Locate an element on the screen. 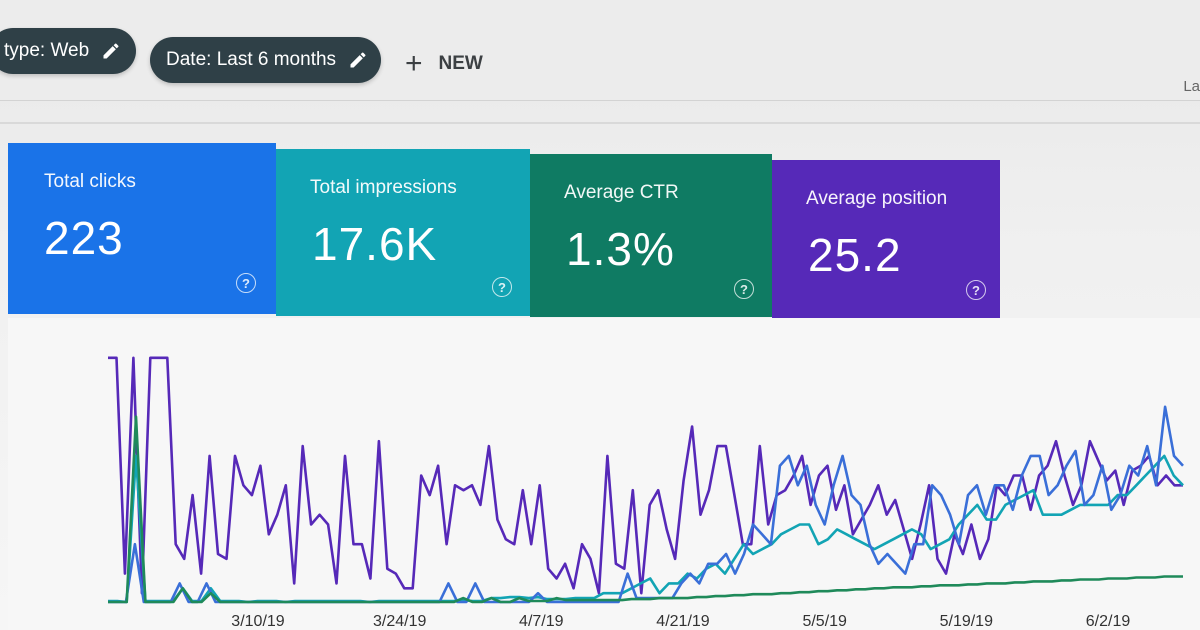 Image resolution: width=1200 pixels, height=630 pixels. date-filter-chip: Date: Last 6 months is located at coordinates (265, 60).